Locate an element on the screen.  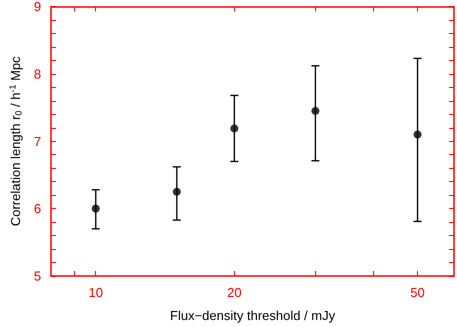
y-tick-label: 6 is located at coordinates (38, 208).